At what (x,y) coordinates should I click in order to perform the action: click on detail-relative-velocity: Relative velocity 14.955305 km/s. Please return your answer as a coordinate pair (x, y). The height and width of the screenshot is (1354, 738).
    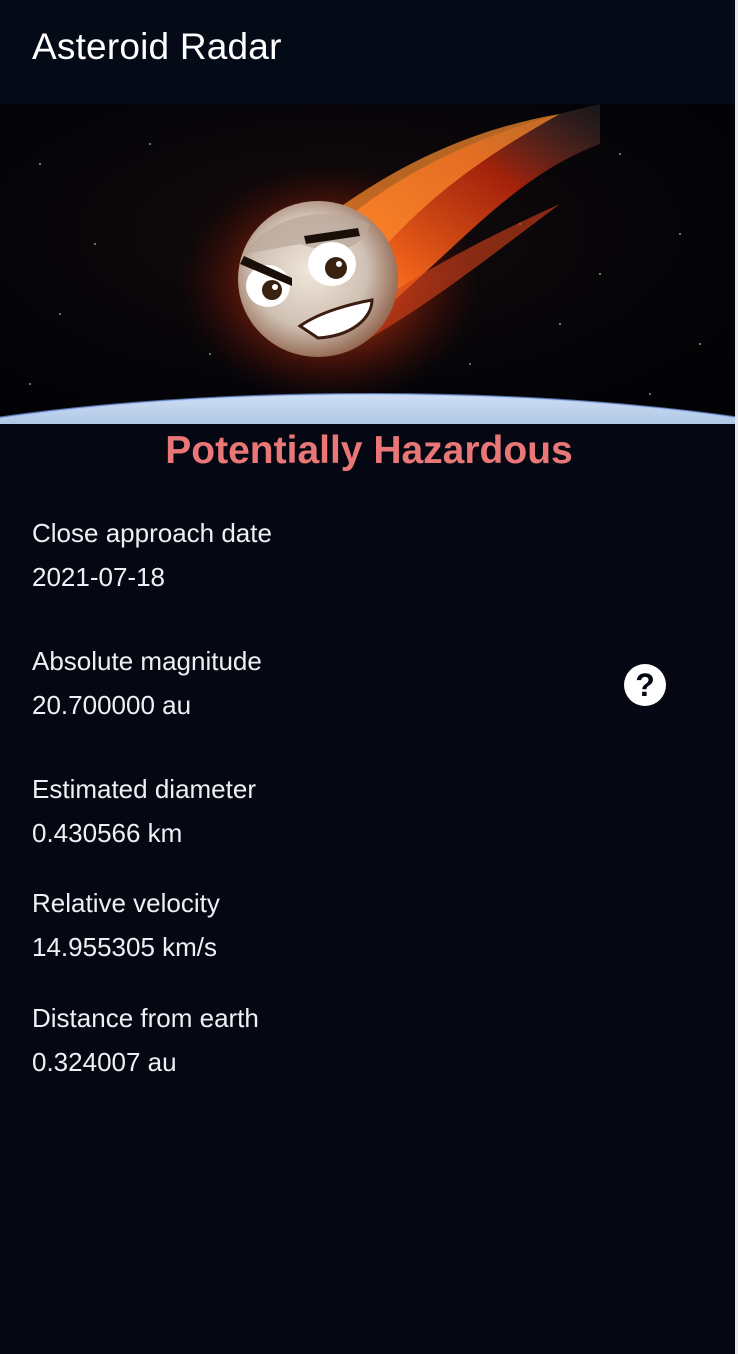
    Looking at the image, I should click on (126, 925).